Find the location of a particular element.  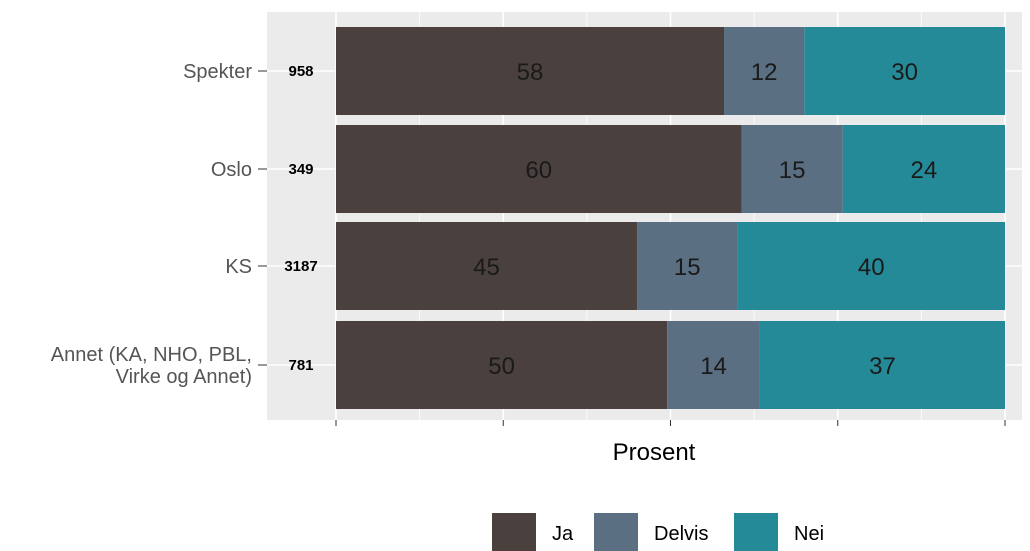

count-label: 958 is located at coordinates (300, 71).